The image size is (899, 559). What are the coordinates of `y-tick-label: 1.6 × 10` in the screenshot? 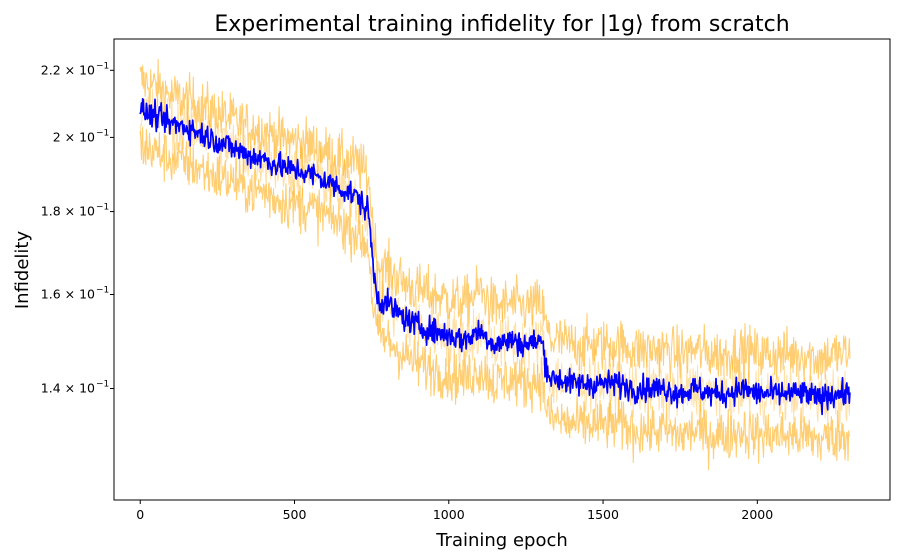 It's located at (68, 294).